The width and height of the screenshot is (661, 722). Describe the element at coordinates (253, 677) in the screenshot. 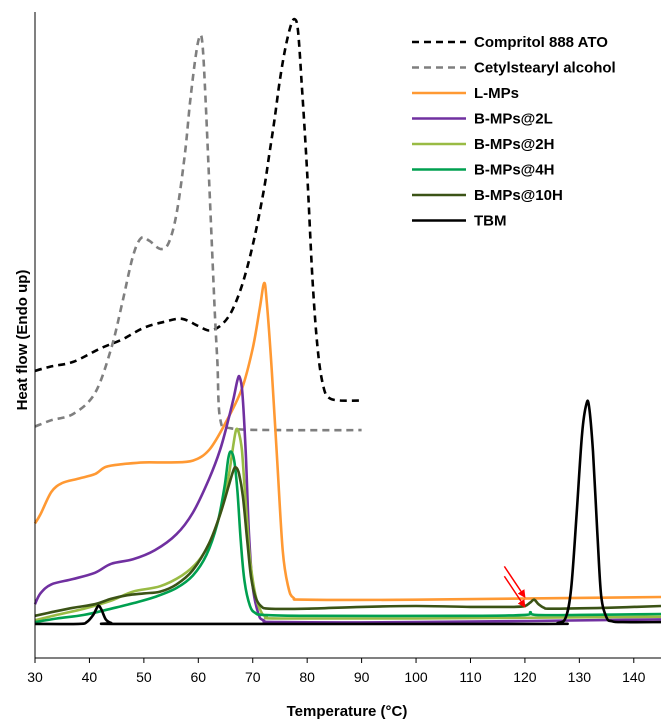

I see `x-tick-label: 70` at that location.